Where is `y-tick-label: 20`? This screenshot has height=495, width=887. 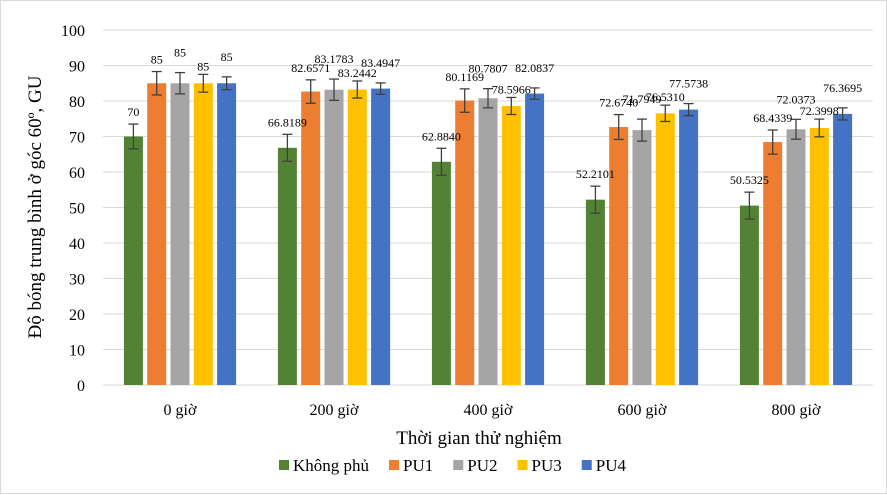 y-tick-label: 20 is located at coordinates (77, 315).